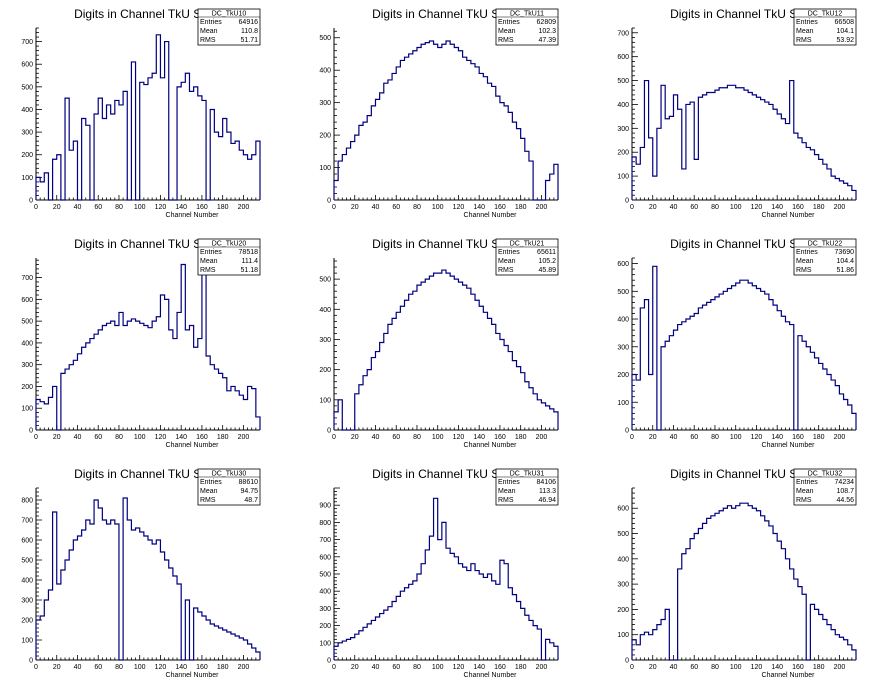 The image size is (896, 690). Describe the element at coordinates (845, 40) in the screenshot. I see `stats-value: 53.92` at that location.